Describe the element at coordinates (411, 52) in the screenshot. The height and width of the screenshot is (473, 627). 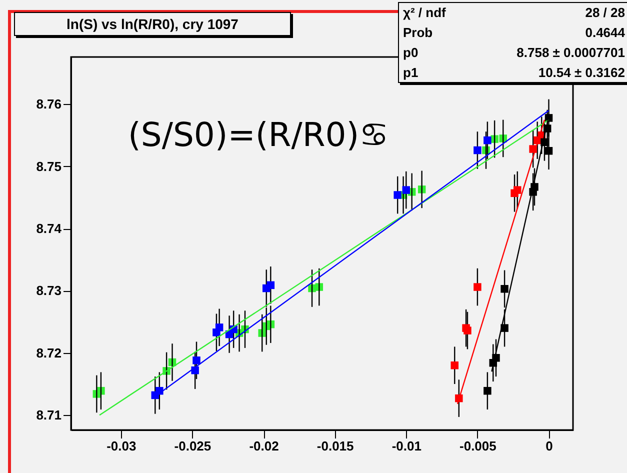
I see `annotation: p0` at that location.